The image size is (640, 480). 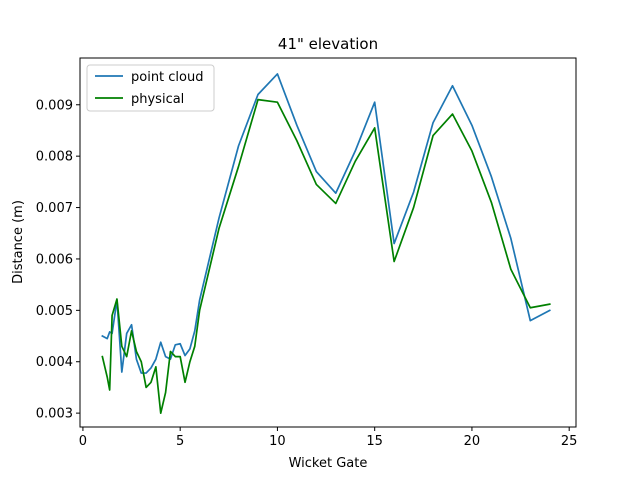 What do you see at coordinates (83, 441) in the screenshot?
I see `x-tick-label: 0` at bounding box center [83, 441].